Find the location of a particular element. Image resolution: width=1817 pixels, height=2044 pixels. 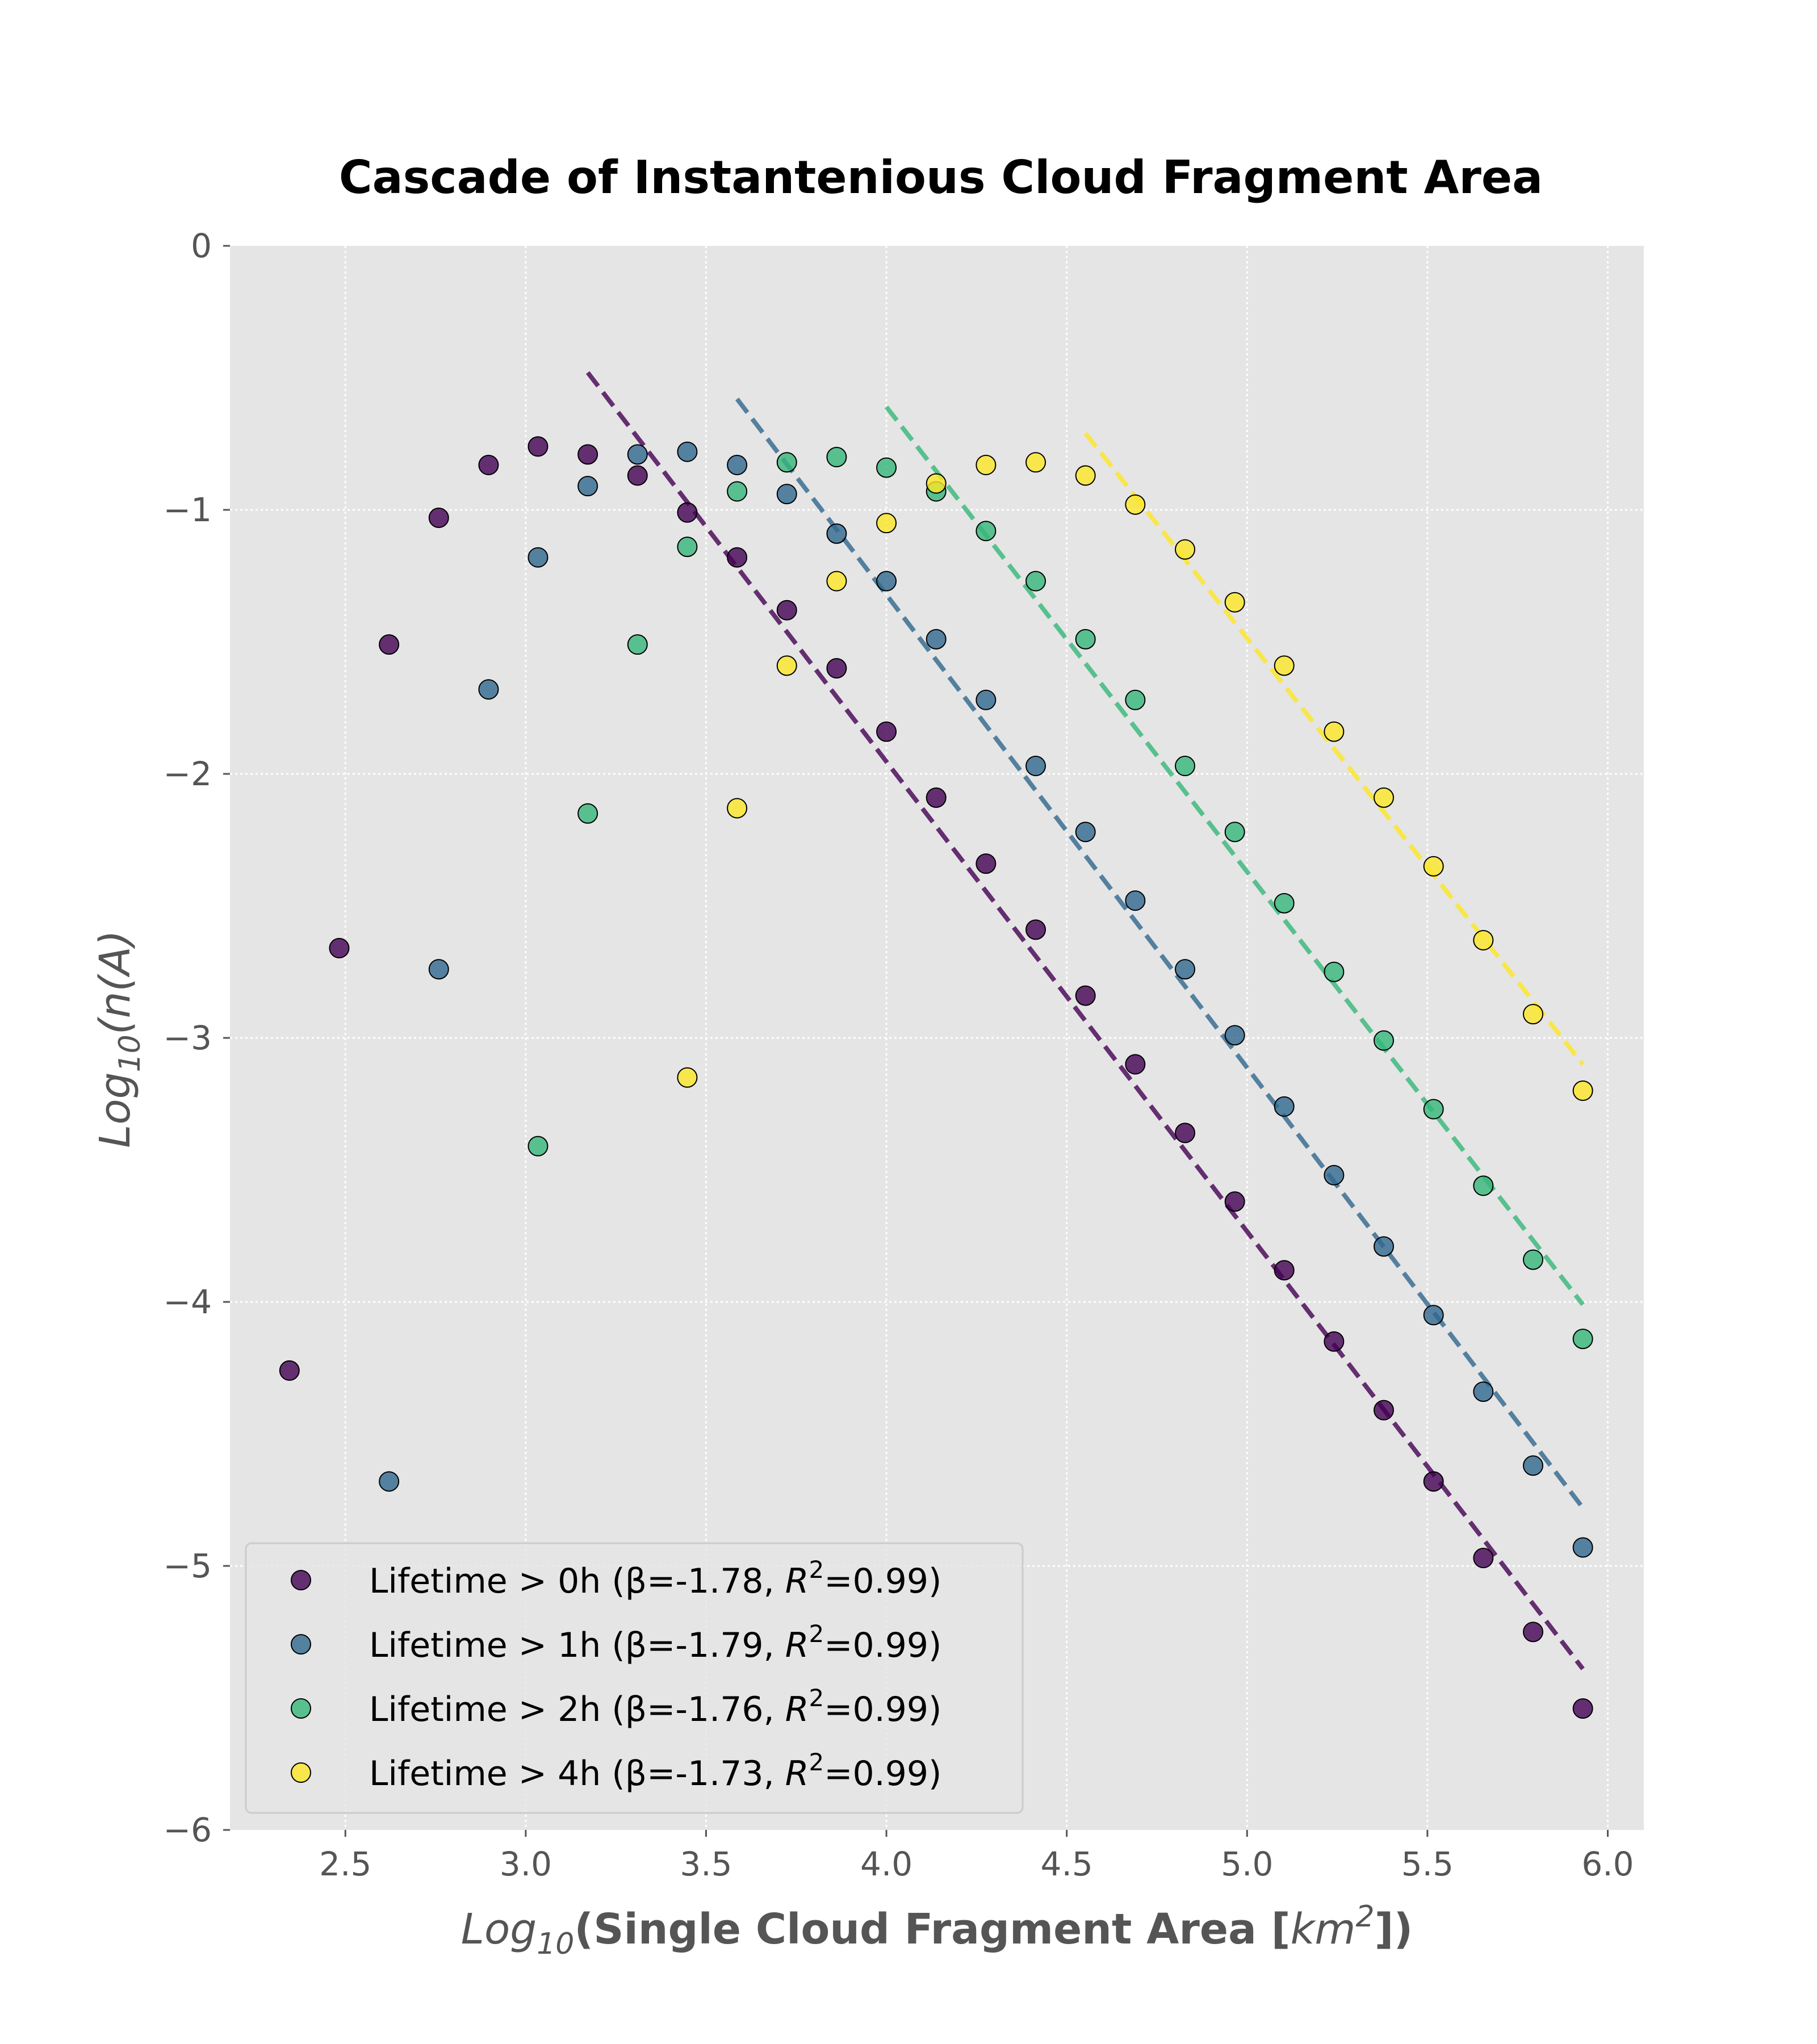

x-axis-ticks: 2.5 3.0 3.5 4.0 4.5 5.0 5.5 6.0 is located at coordinates (977, 1856).